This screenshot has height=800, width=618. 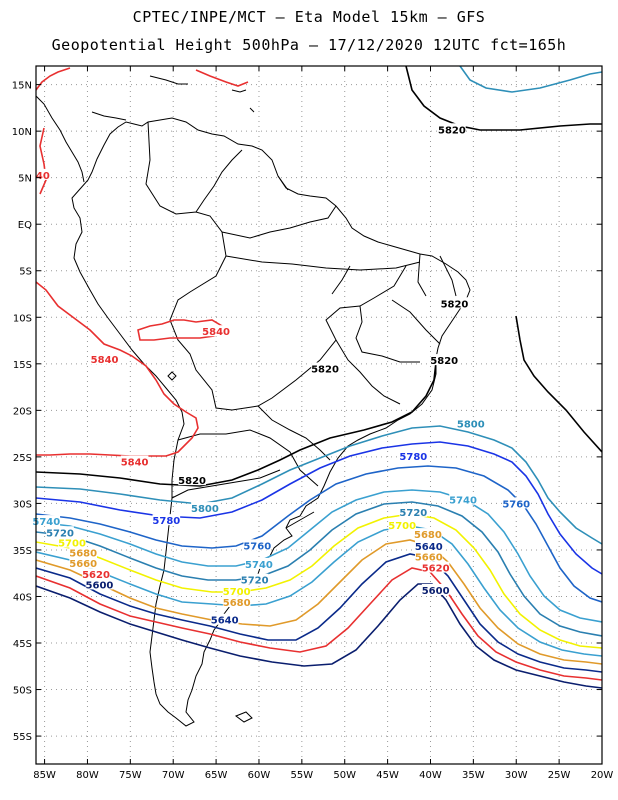 What do you see at coordinates (243, 717) in the screenshot?
I see `falkland-islands` at bounding box center [243, 717].